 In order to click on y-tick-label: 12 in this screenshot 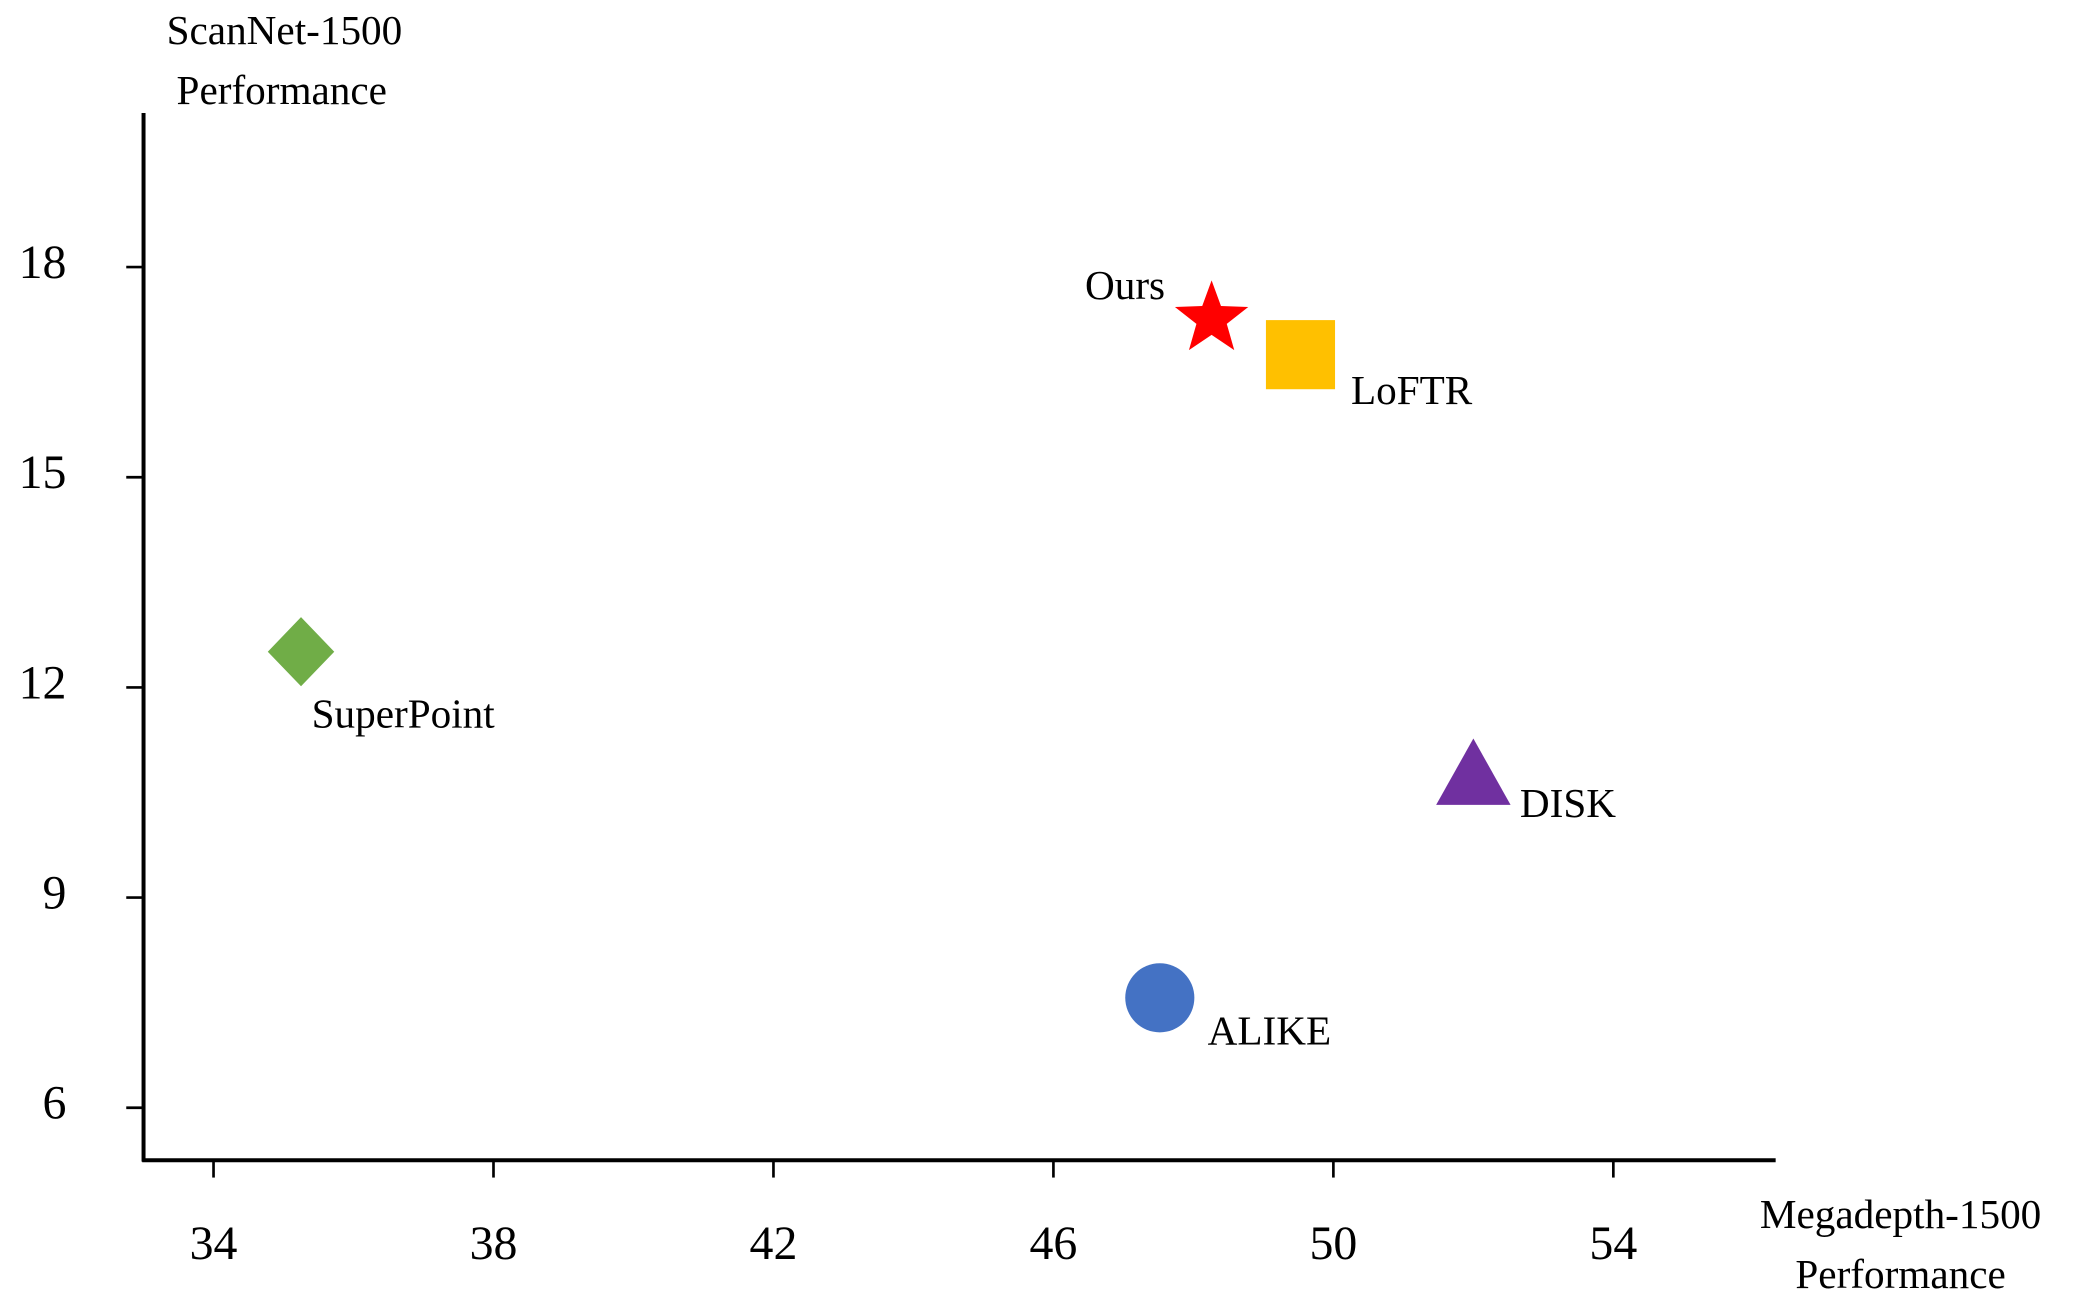, I will do `click(43, 682)`.